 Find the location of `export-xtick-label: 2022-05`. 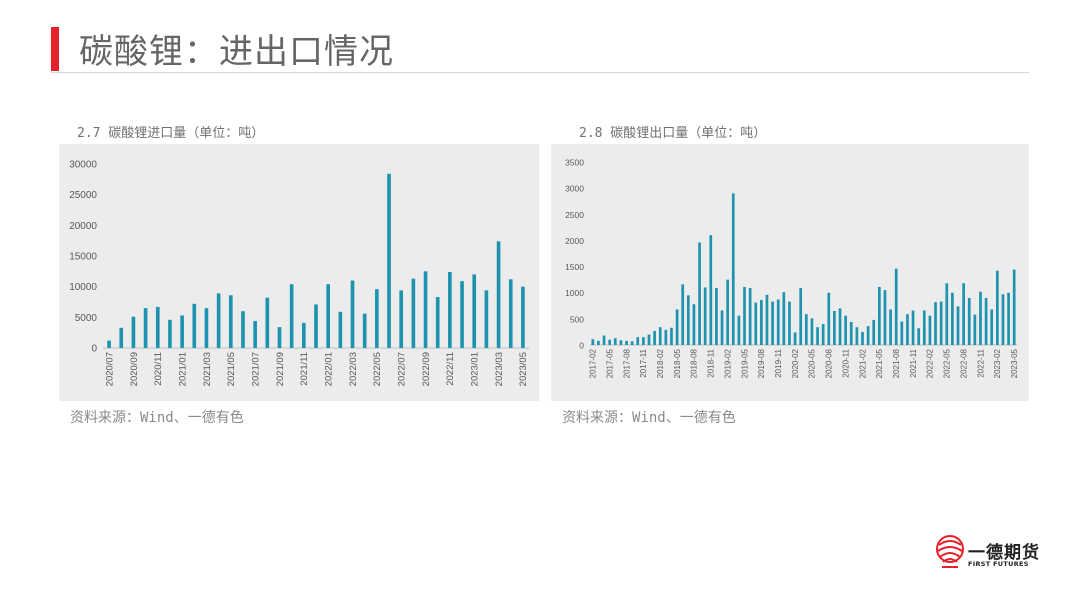

export-xtick-label: 2022-05 is located at coordinates (947, 363).